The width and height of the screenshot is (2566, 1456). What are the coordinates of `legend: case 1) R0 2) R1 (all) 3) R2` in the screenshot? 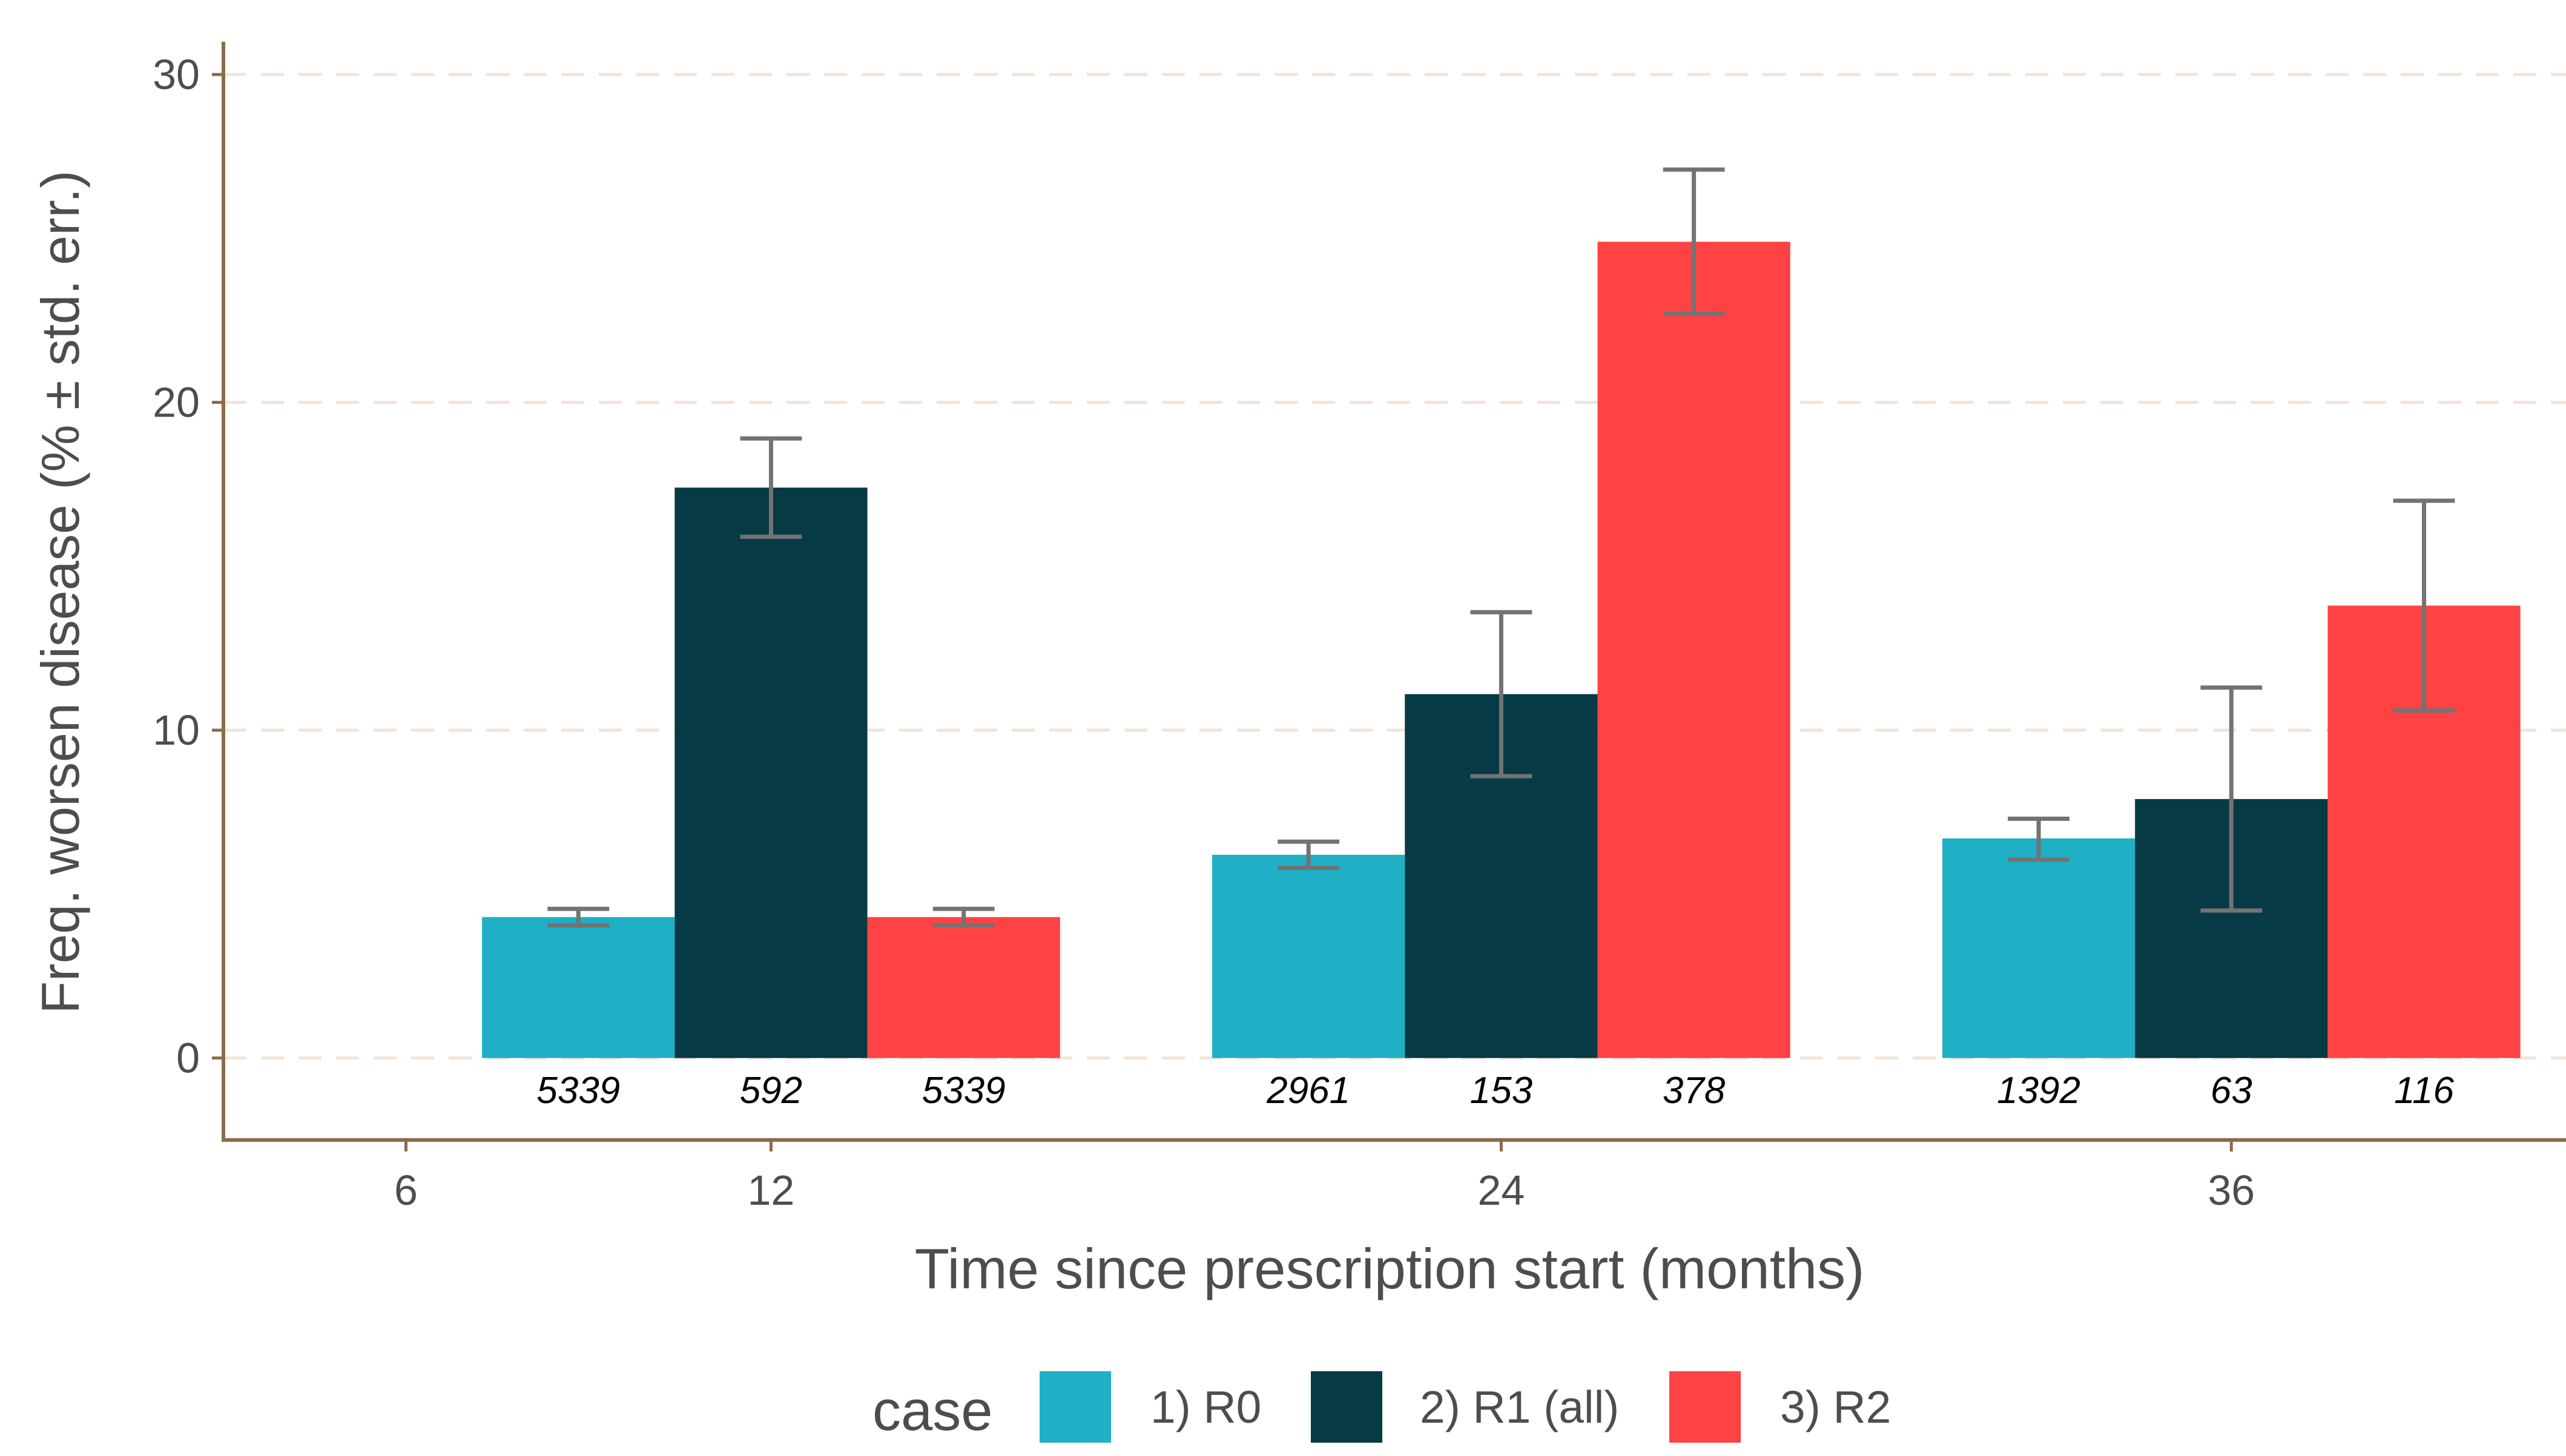 It's located at (1381, 1407).